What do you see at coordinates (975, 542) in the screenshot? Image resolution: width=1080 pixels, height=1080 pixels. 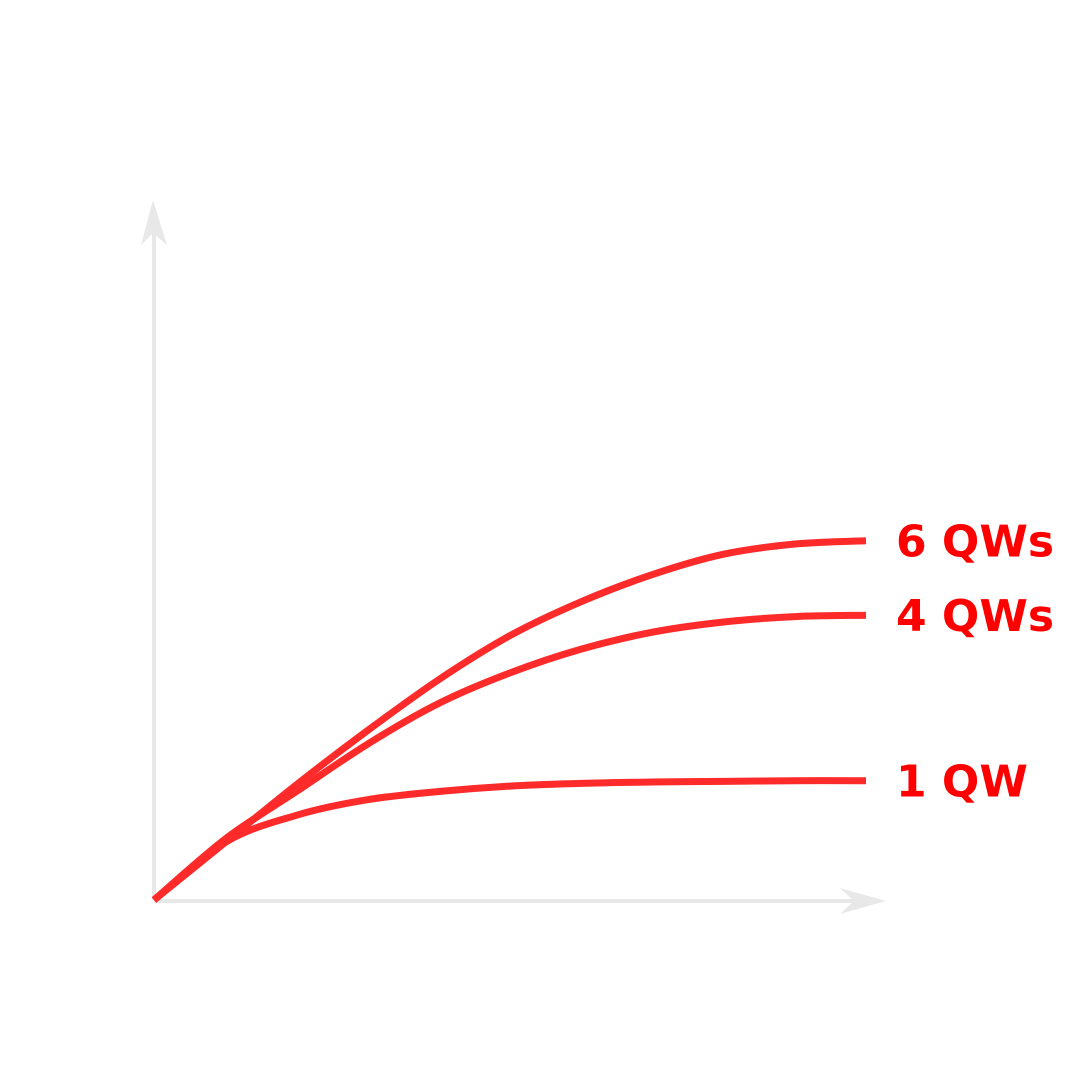 I see `series-label-0: 6 QWs` at bounding box center [975, 542].